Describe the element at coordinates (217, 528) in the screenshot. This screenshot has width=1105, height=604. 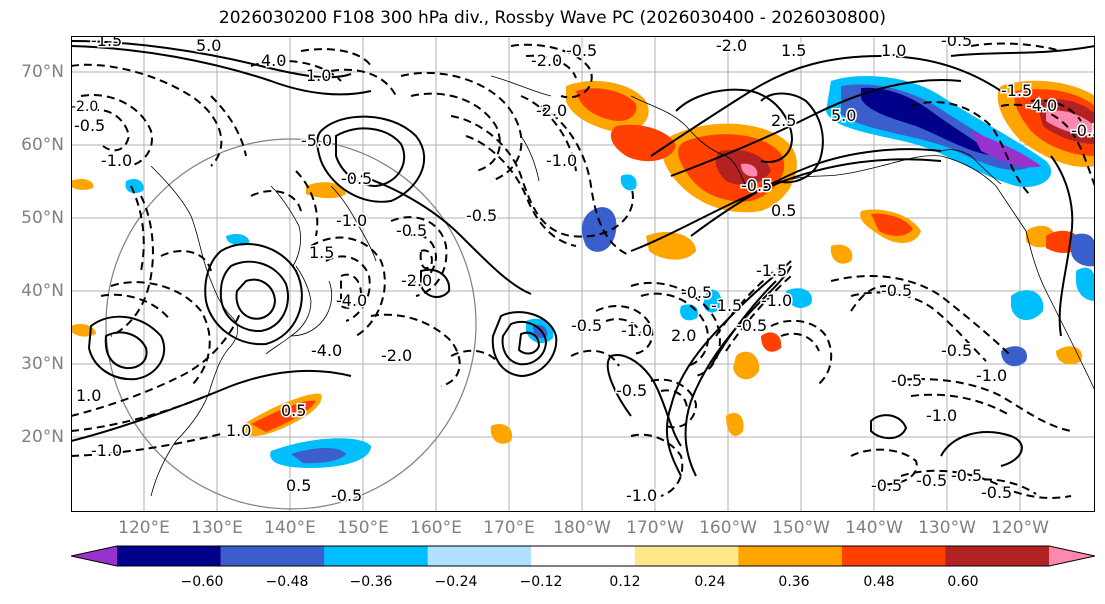
I see `lon-label: 130°E` at that location.